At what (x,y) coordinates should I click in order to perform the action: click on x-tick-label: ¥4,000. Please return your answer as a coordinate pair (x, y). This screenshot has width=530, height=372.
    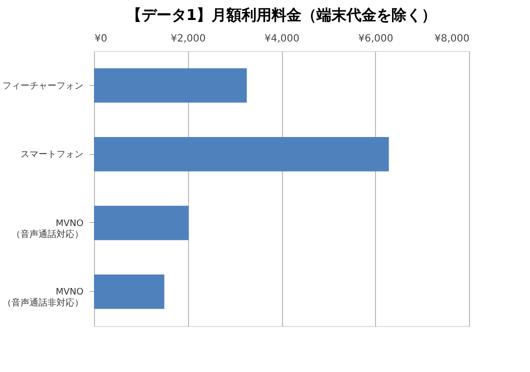
    Looking at the image, I should click on (282, 39).